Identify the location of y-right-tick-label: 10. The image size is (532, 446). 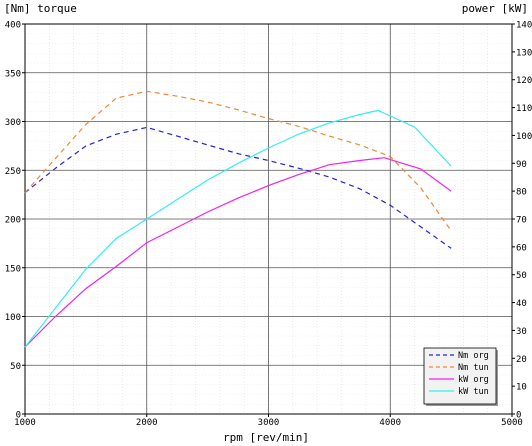
(521, 388).